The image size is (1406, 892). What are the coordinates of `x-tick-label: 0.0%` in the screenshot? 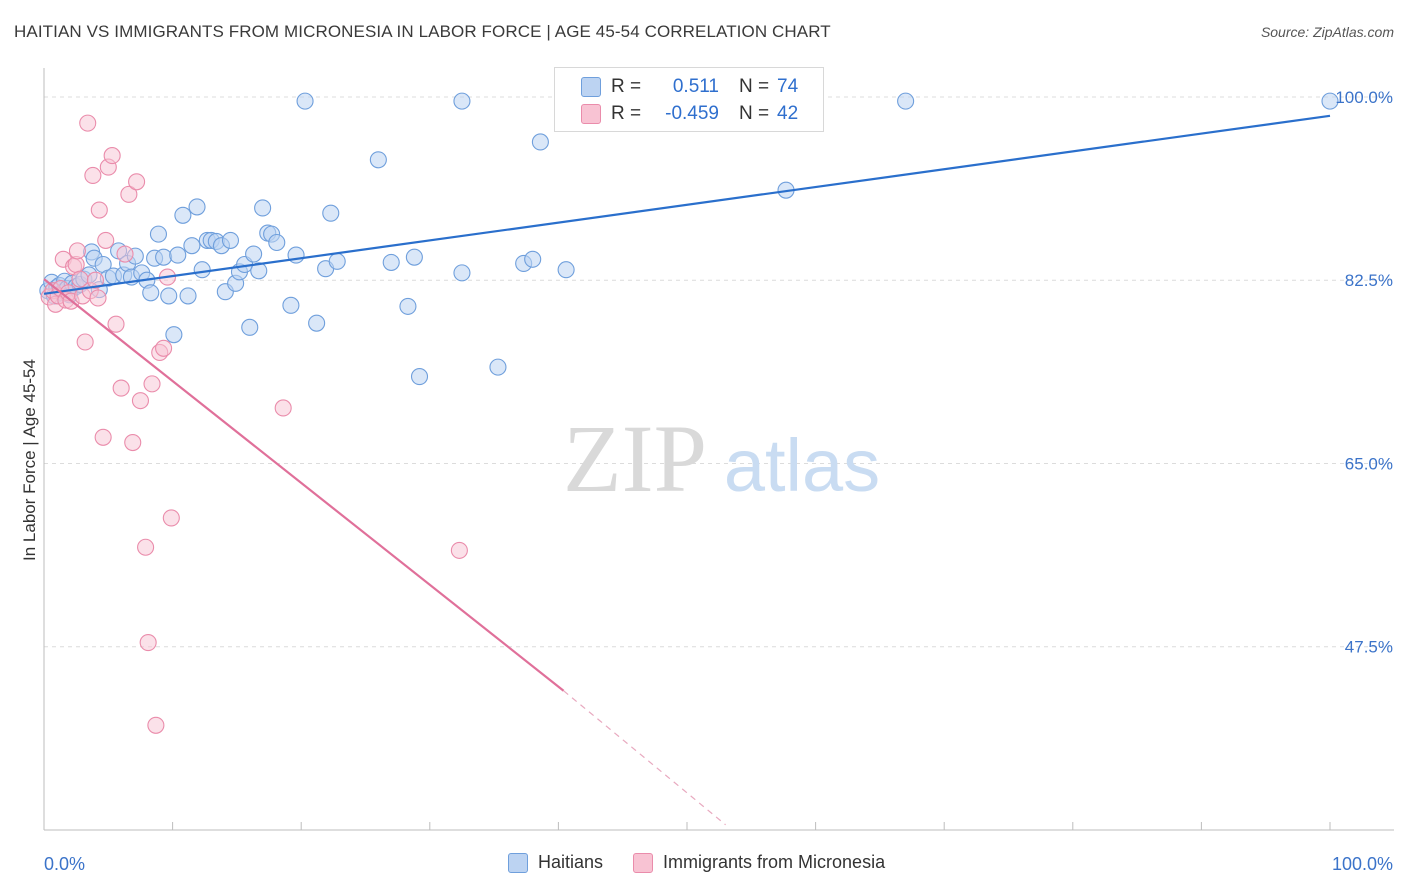 It's located at (64, 864).